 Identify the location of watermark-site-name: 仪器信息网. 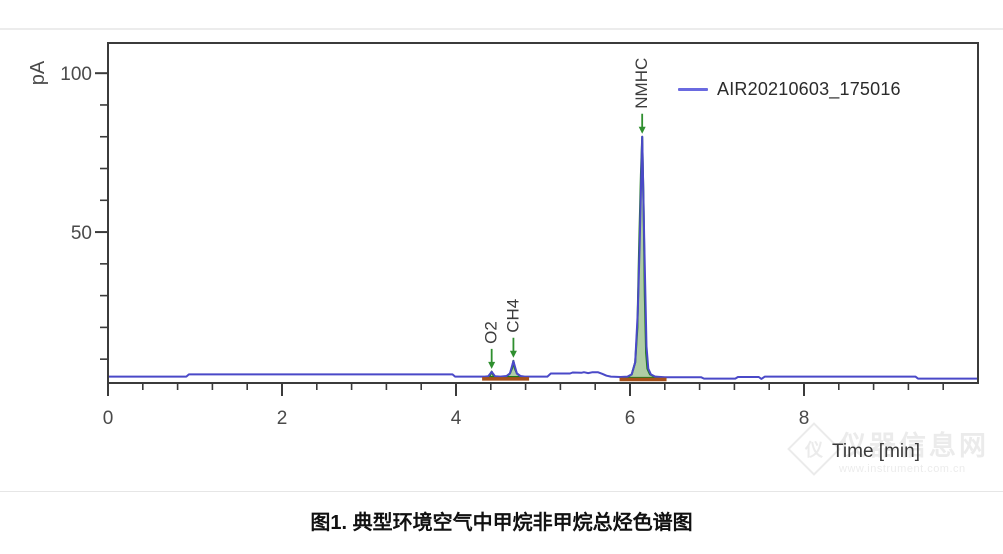
(914, 446).